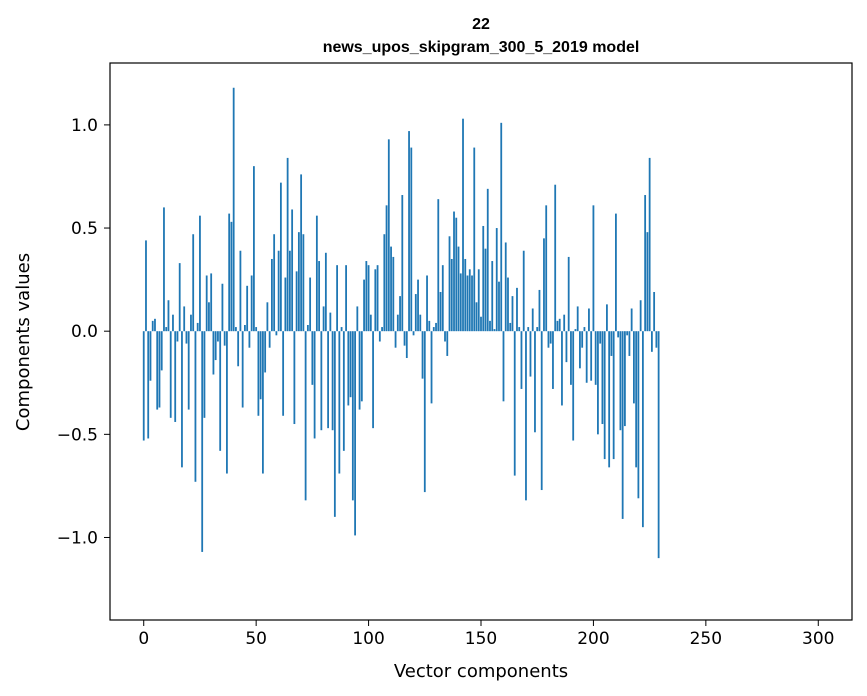 This screenshot has height=696, width=867. Describe the element at coordinates (368, 639) in the screenshot. I see `x-tick-label: 100` at that location.